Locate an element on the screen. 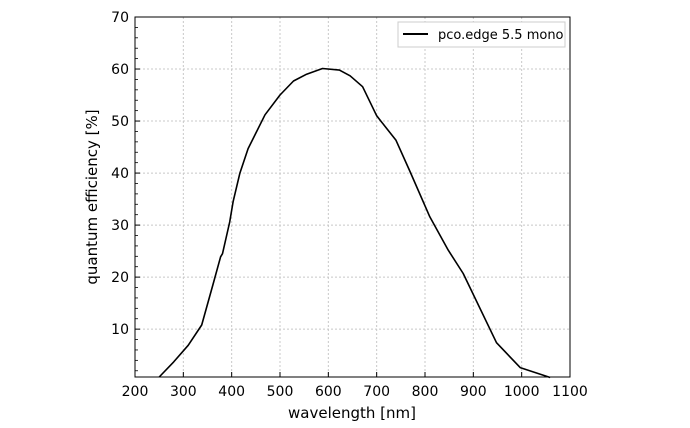 Image resolution: width=690 pixels, height=428 pixels. x-tick-label: 700 is located at coordinates (376, 392).